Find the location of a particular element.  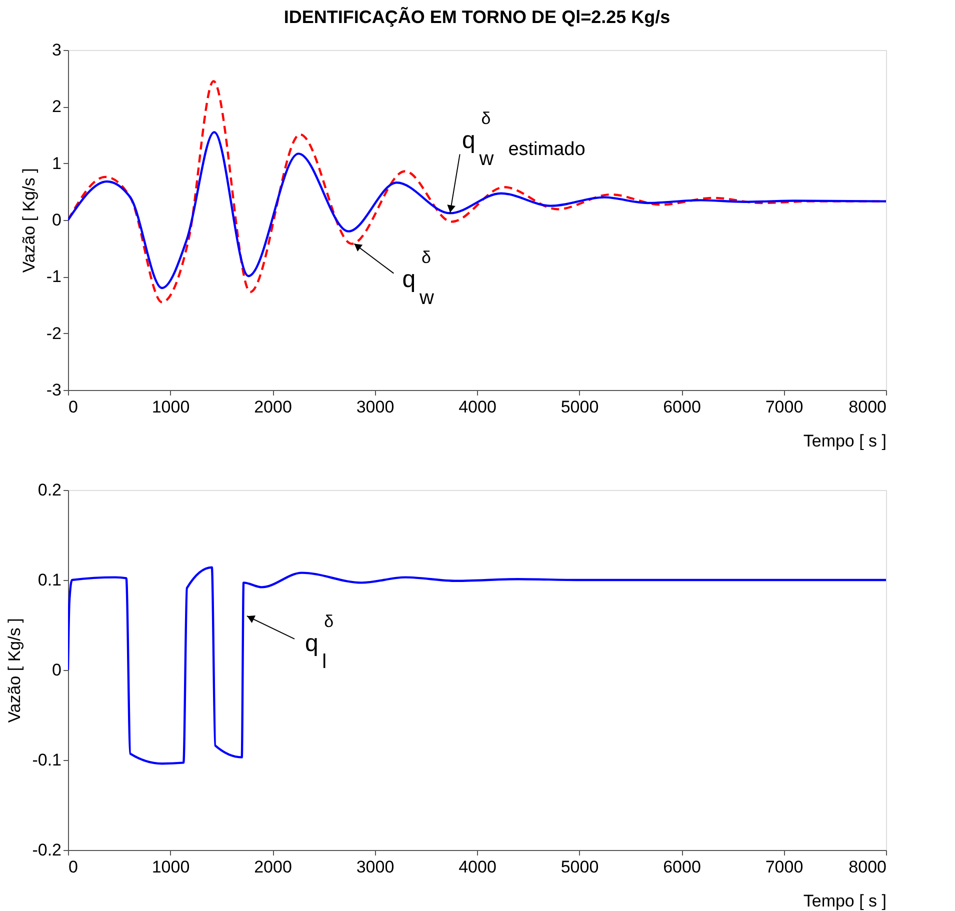

y-tick-label: 2 is located at coordinates (57, 106).